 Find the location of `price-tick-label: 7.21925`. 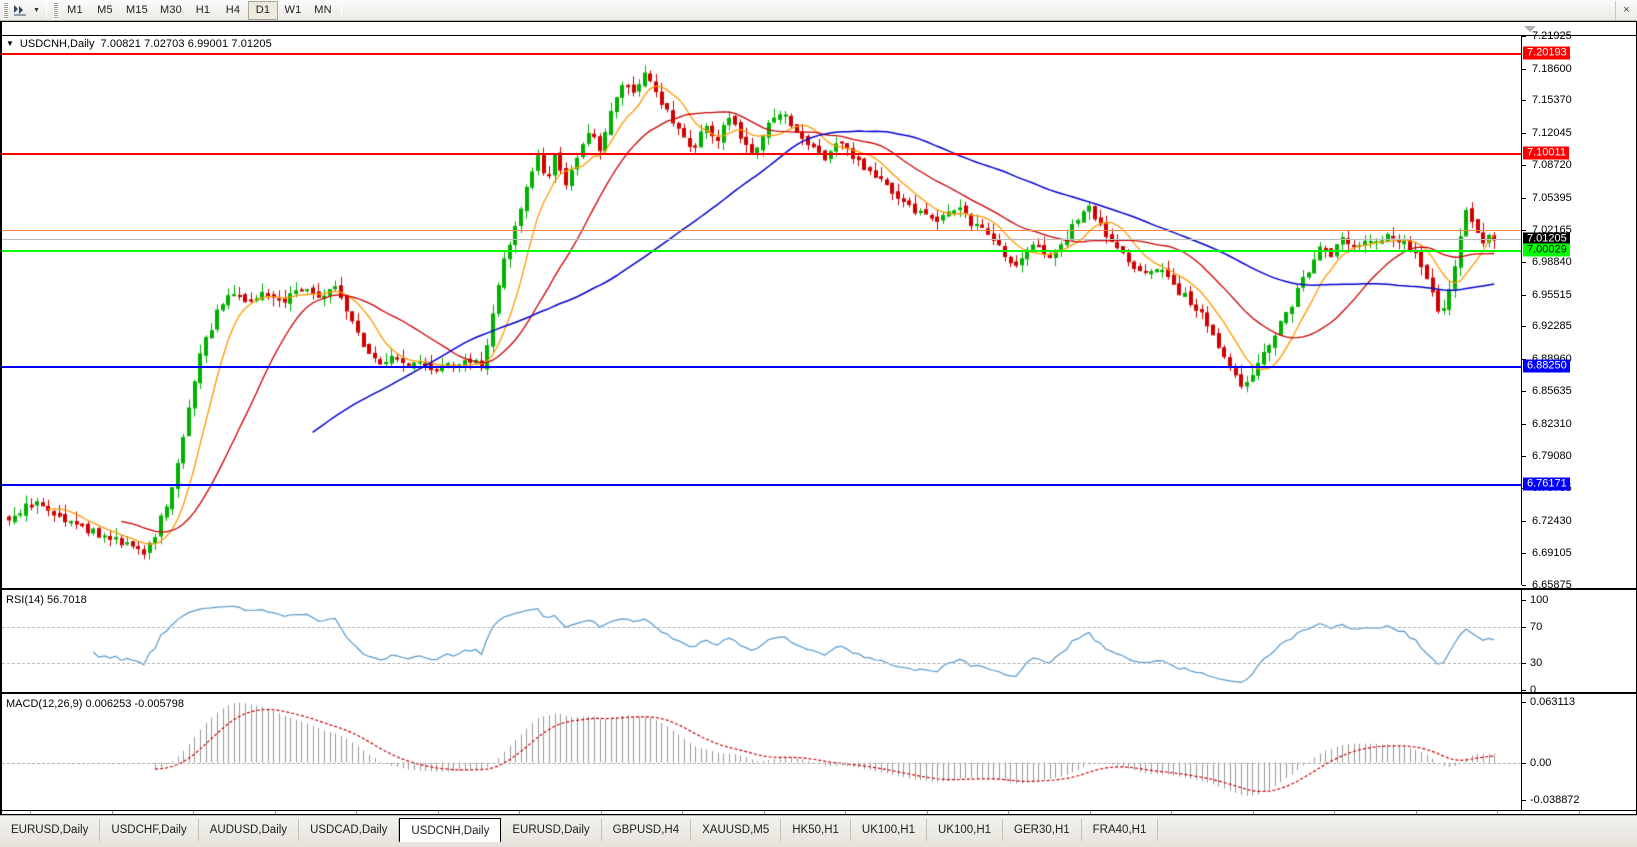

price-tick-label: 7.21925 is located at coordinates (1552, 36).